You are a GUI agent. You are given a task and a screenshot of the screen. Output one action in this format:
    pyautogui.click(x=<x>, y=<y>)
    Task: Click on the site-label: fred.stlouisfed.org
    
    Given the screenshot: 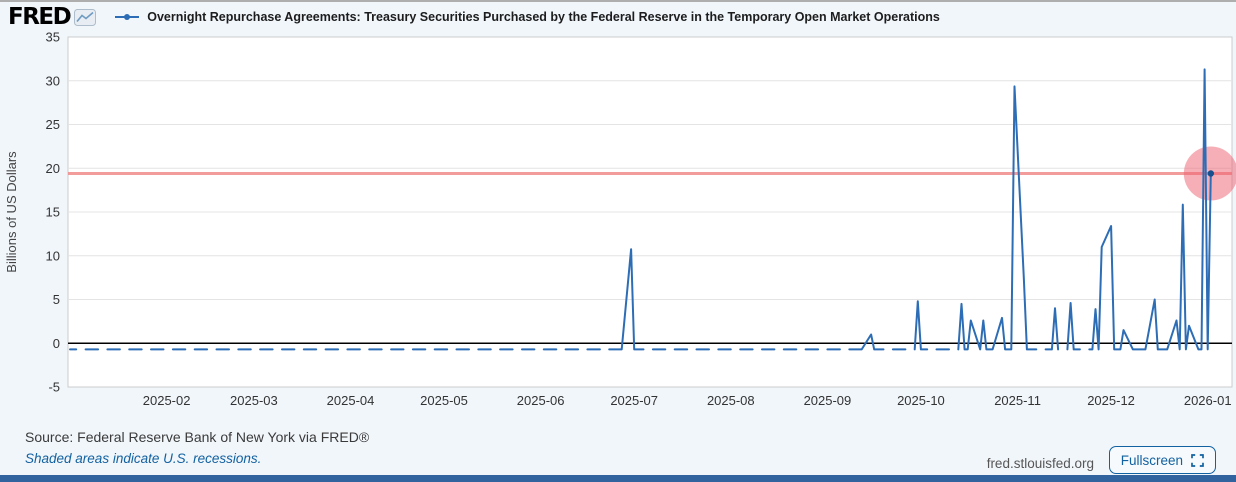 What is the action you would take?
    pyautogui.click(x=1040, y=463)
    